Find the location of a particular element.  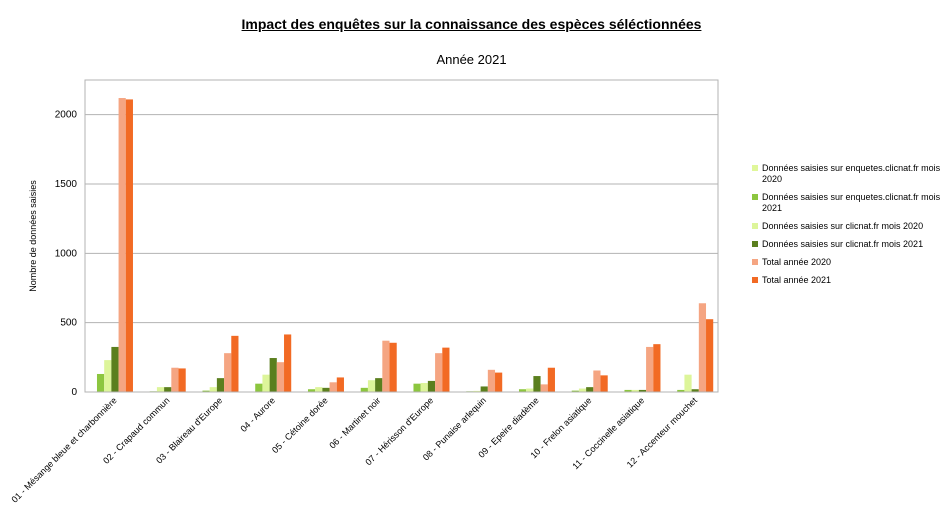

legend-item: Total année 2021 is located at coordinates (847, 280).